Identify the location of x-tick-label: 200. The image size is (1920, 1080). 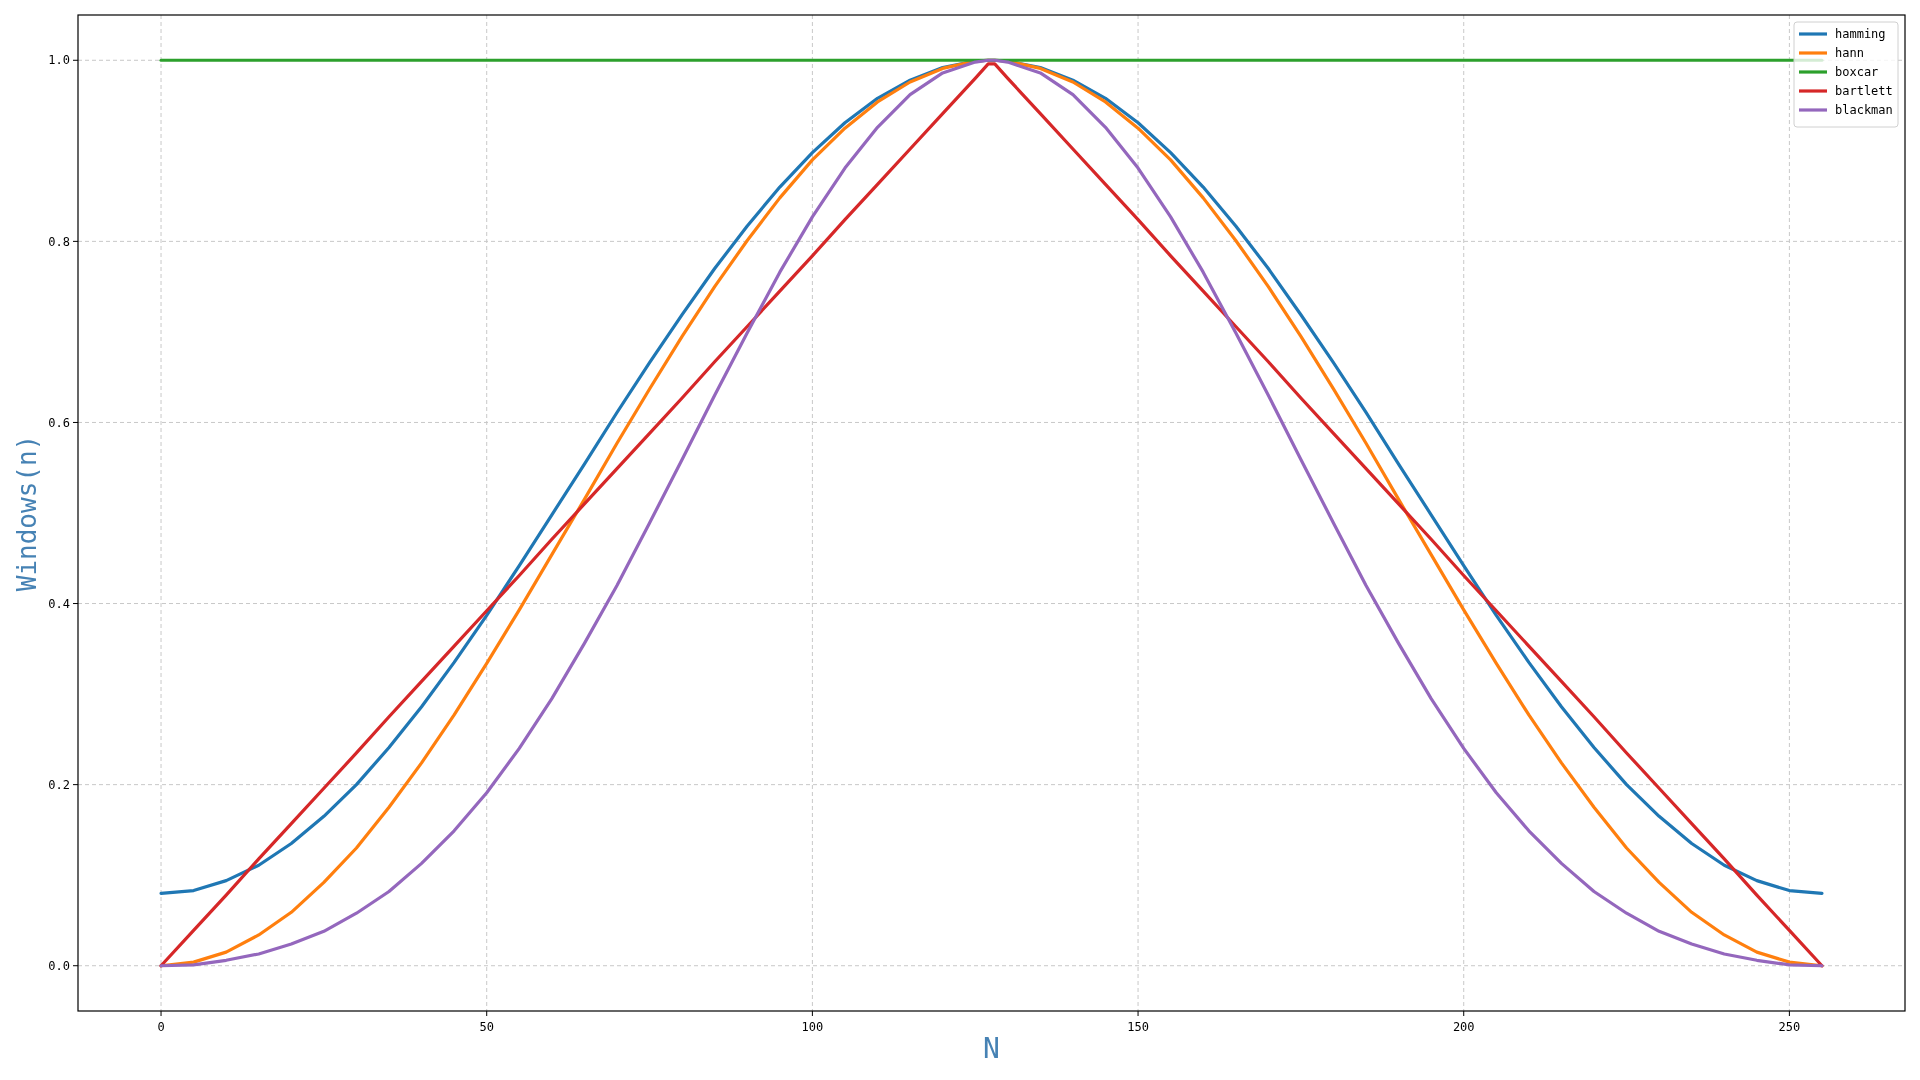
(1463, 1027).